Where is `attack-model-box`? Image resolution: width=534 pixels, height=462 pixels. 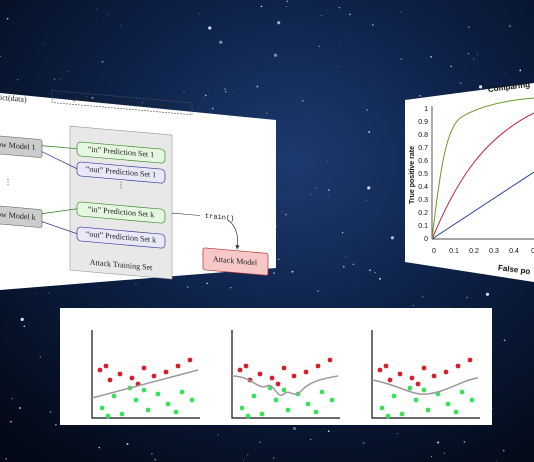
attack-model-box is located at coordinates (235, 261).